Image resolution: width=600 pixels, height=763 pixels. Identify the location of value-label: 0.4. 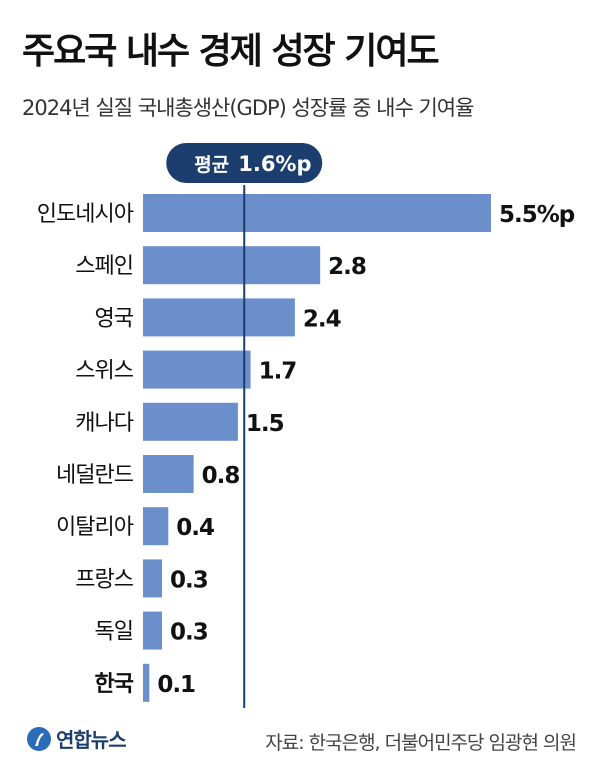
(195, 528).